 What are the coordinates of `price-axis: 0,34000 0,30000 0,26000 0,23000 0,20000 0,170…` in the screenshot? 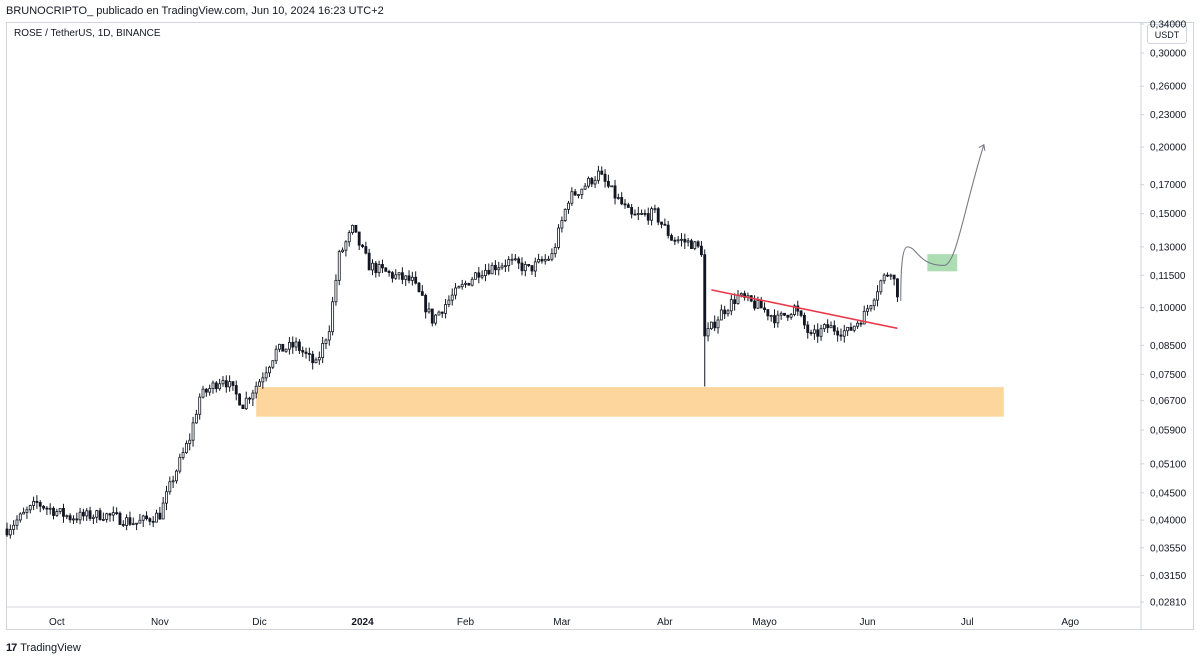 It's located at (1163, 325).